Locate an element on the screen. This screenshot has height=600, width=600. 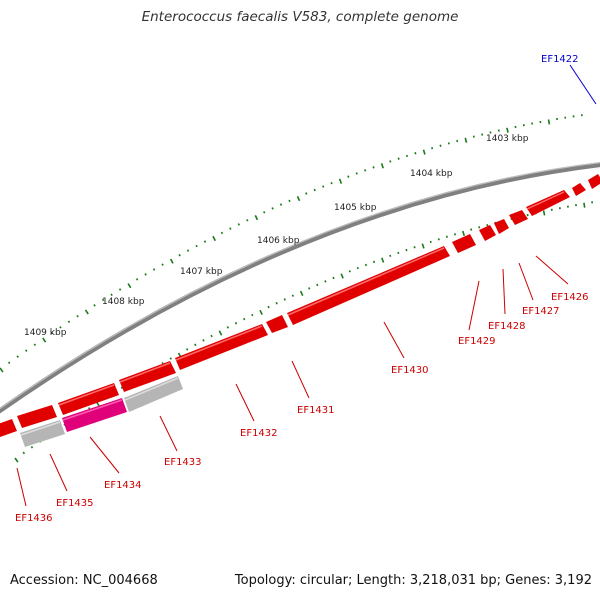
gene-feature-ef1433 is located at coordinates (153, 394).